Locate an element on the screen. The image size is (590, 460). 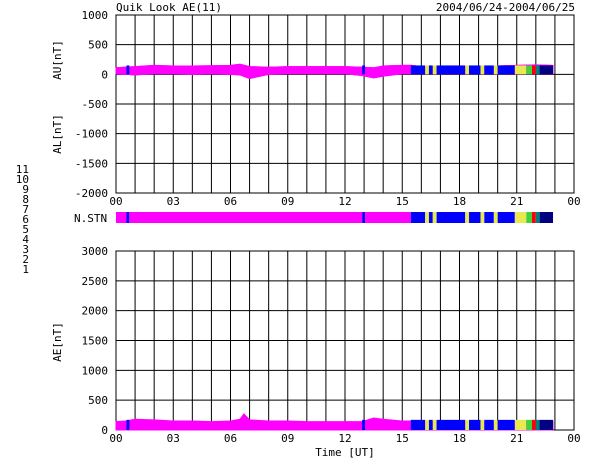
y-tick-label: -500 is located at coordinates (95, 104).